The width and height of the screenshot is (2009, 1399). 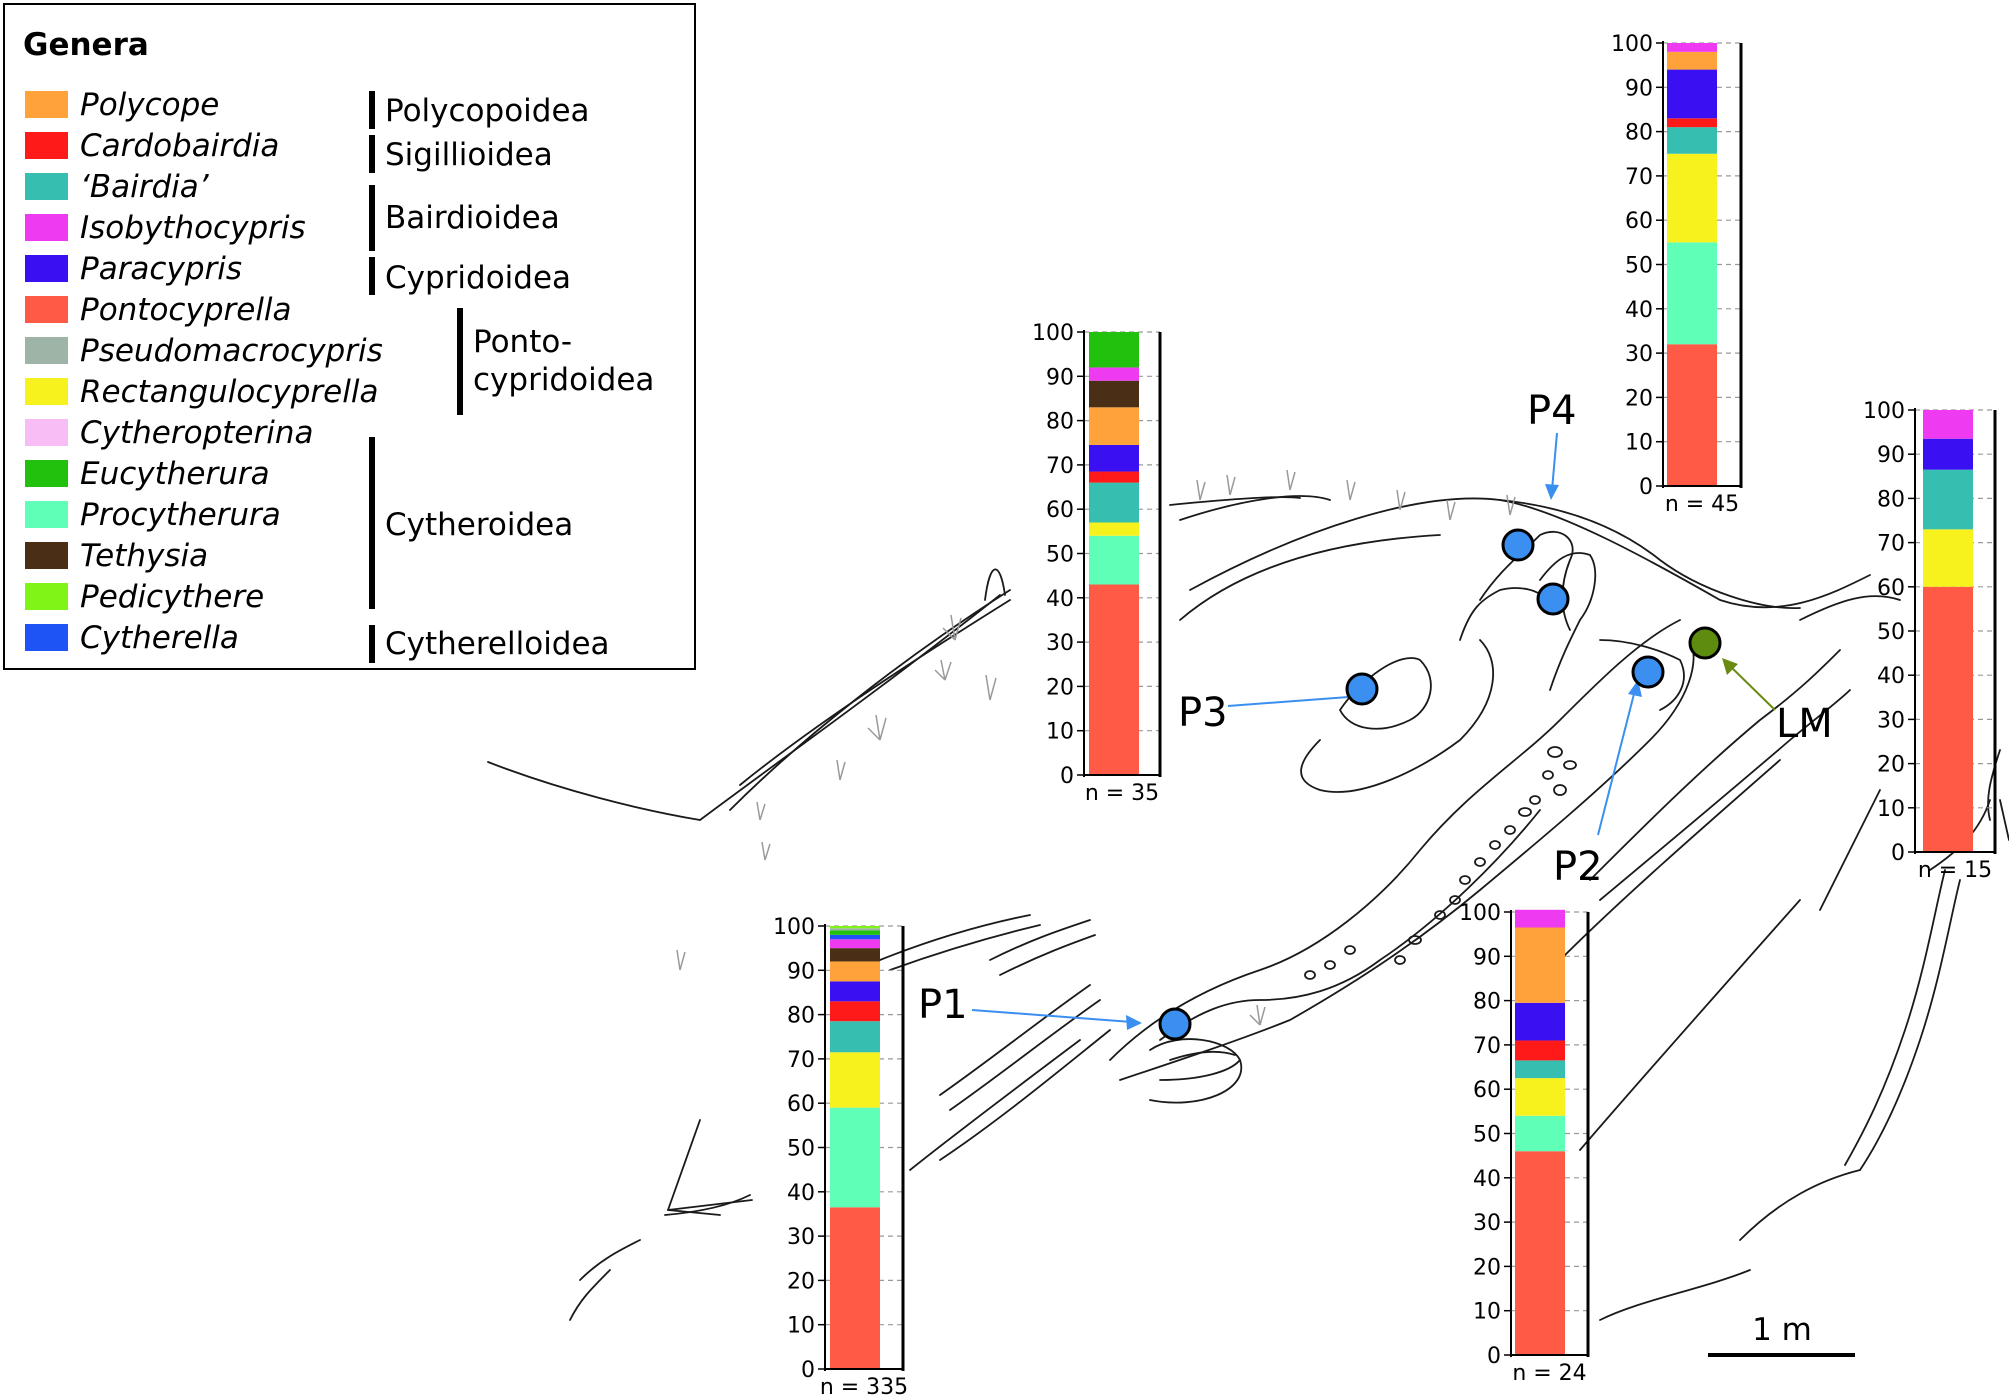 What do you see at coordinates (215, 638) in the screenshot?
I see `legend-item: Cytherella` at bounding box center [215, 638].